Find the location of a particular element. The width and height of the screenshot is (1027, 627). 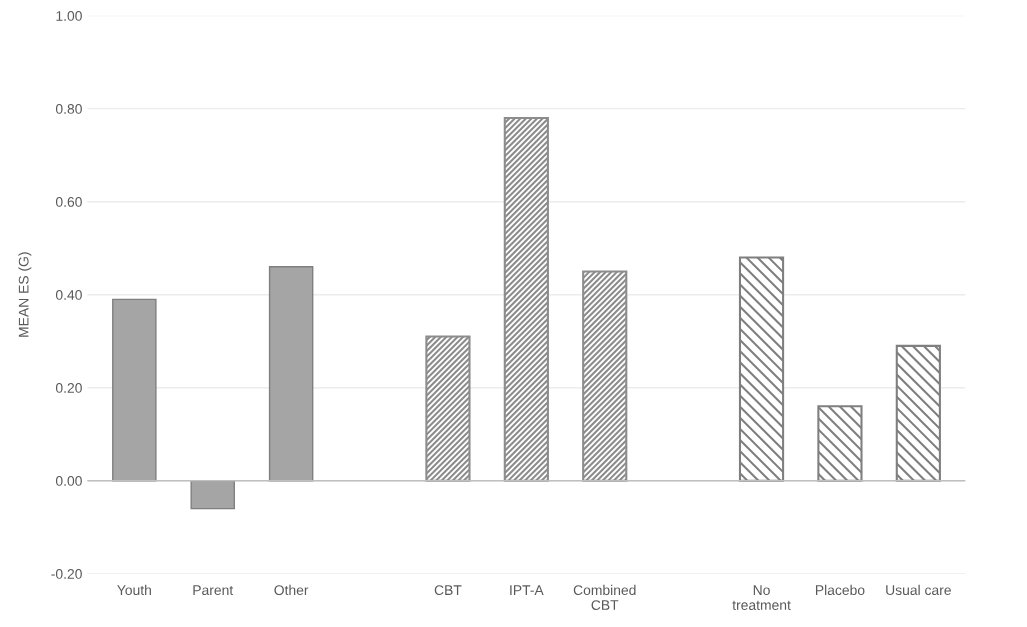

y-tick-label: 0.60 is located at coordinates (68, 202).